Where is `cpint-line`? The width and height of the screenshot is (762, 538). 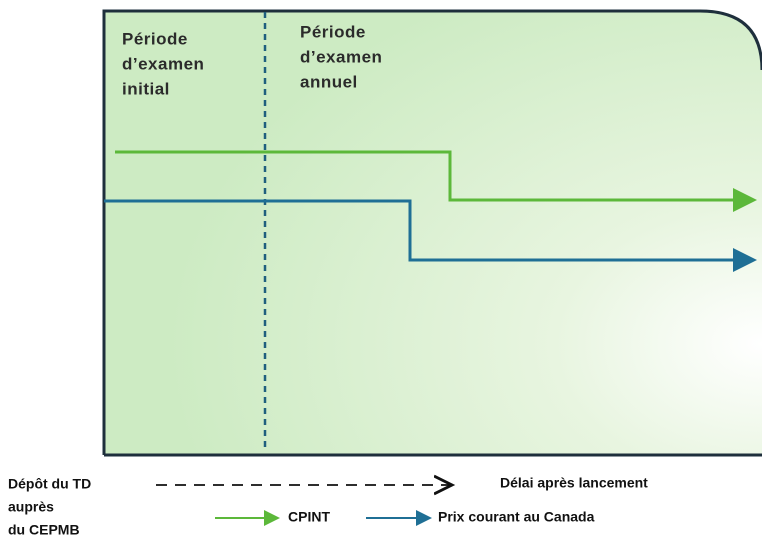
cpint-line is located at coordinates (436, 181).